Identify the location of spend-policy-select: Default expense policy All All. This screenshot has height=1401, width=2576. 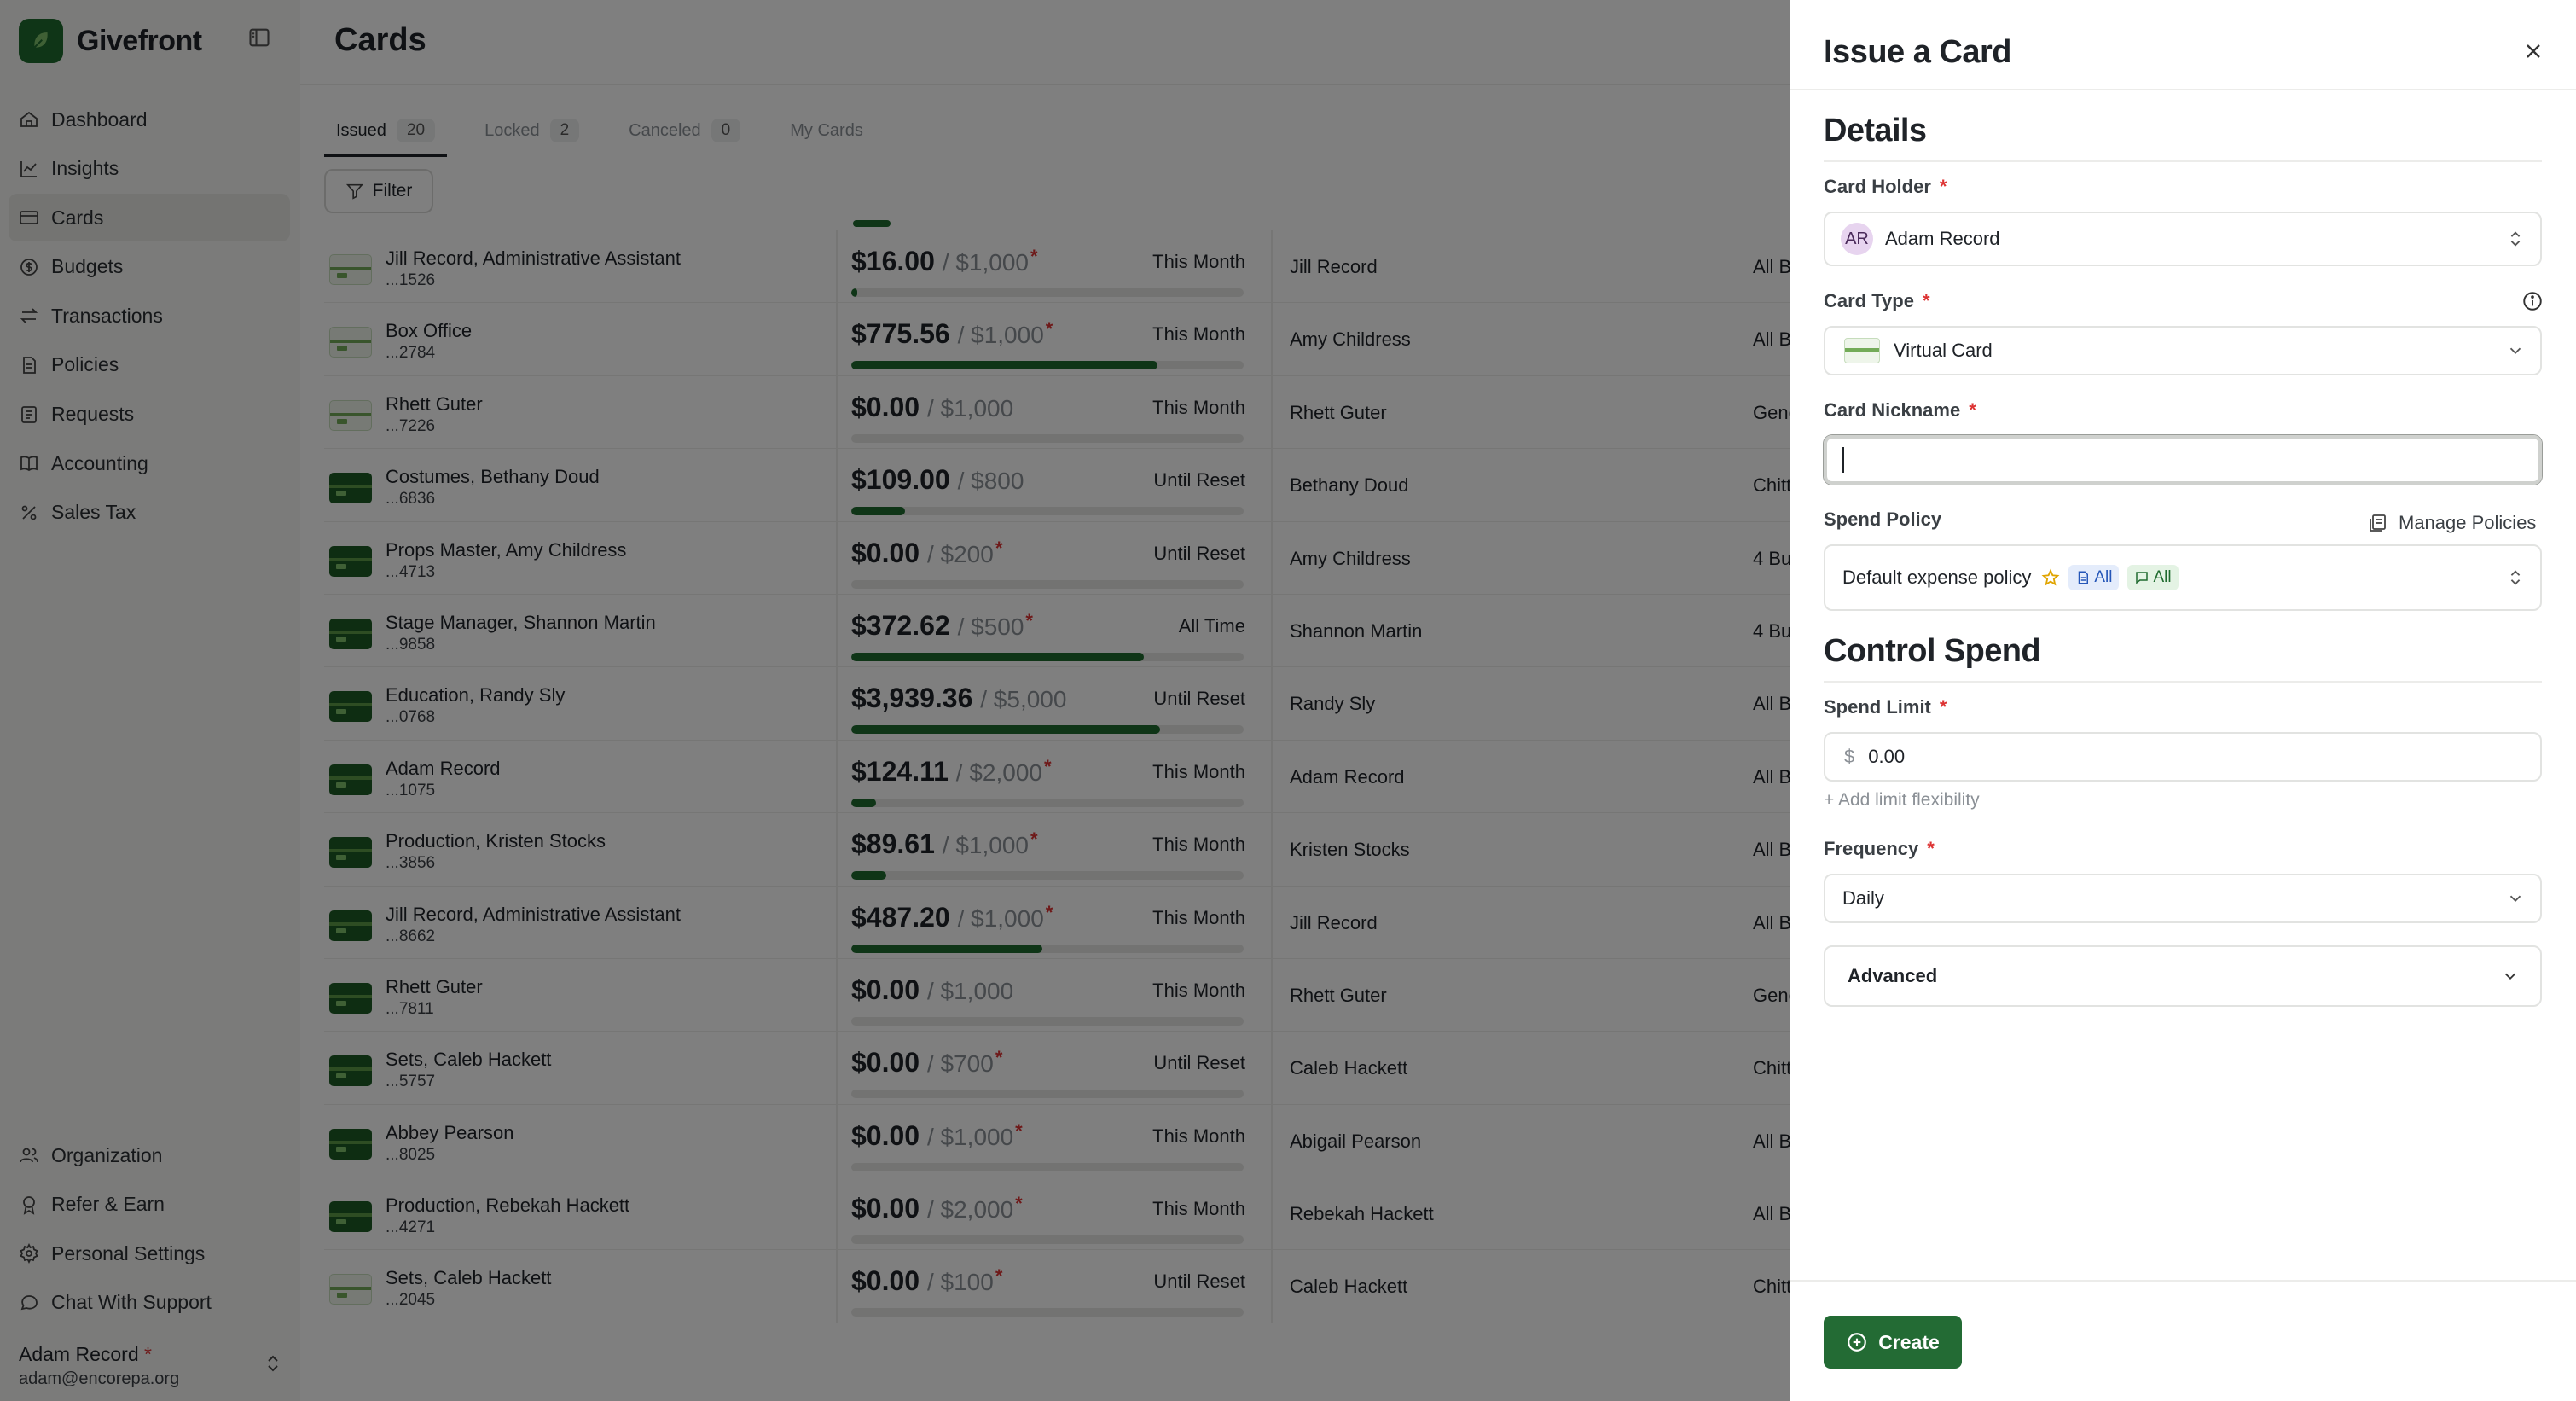
(2183, 577).